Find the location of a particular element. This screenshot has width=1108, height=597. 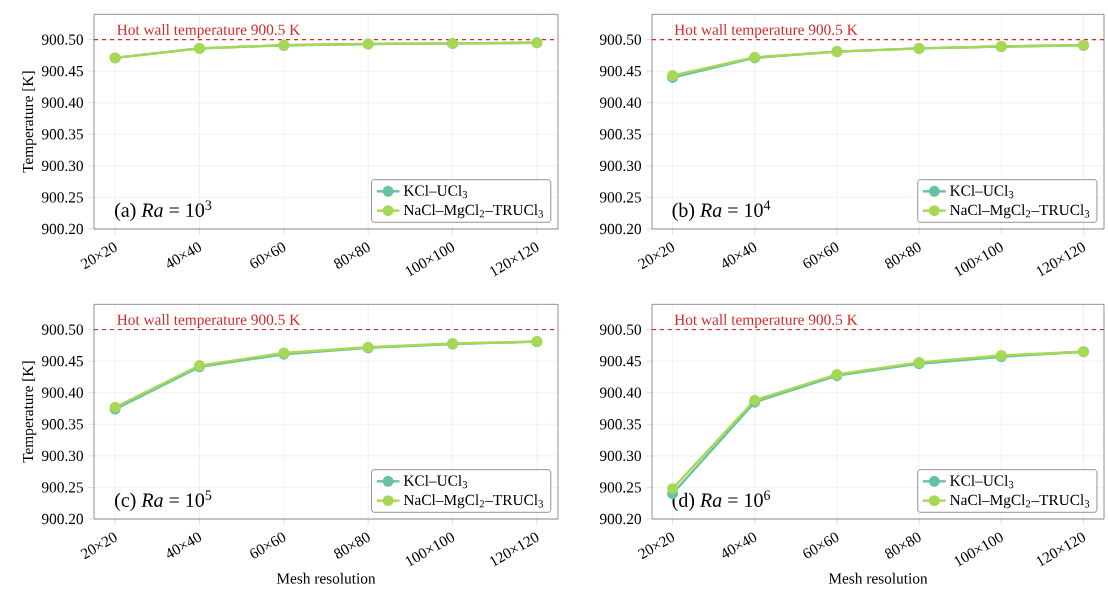

annotation: (b) Ra = 10$^{4}$ is located at coordinates (721, 210).